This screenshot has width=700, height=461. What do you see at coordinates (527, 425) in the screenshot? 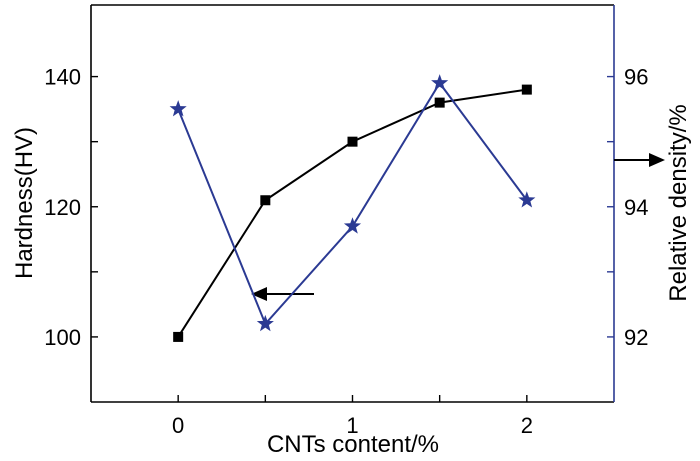
I see `x-tick-label: 2` at bounding box center [527, 425].